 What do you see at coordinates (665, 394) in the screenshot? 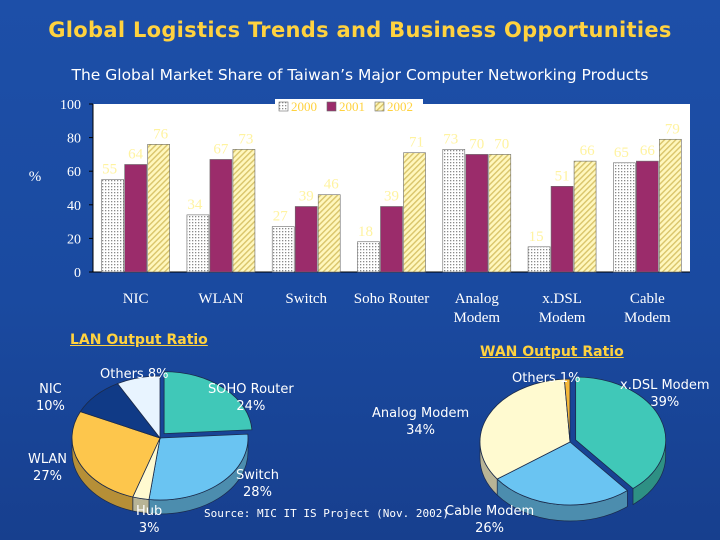
I see `wan-label-xdsl: x.DSL Modem 39%` at bounding box center [665, 394].